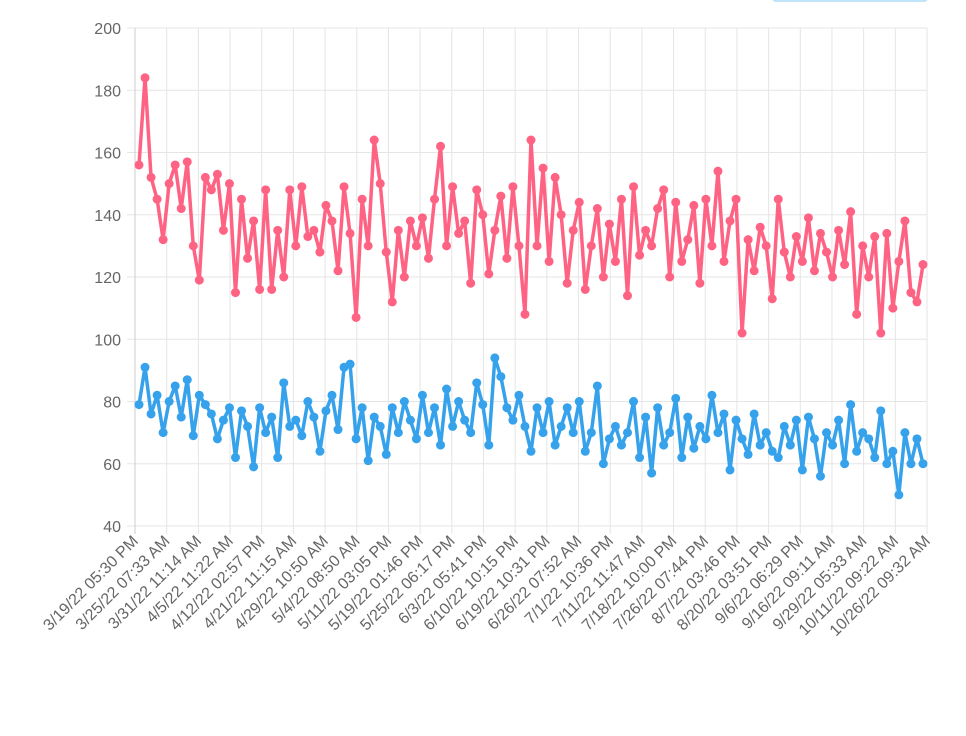  I want to click on legend-toggle-button, so click(850, 1).